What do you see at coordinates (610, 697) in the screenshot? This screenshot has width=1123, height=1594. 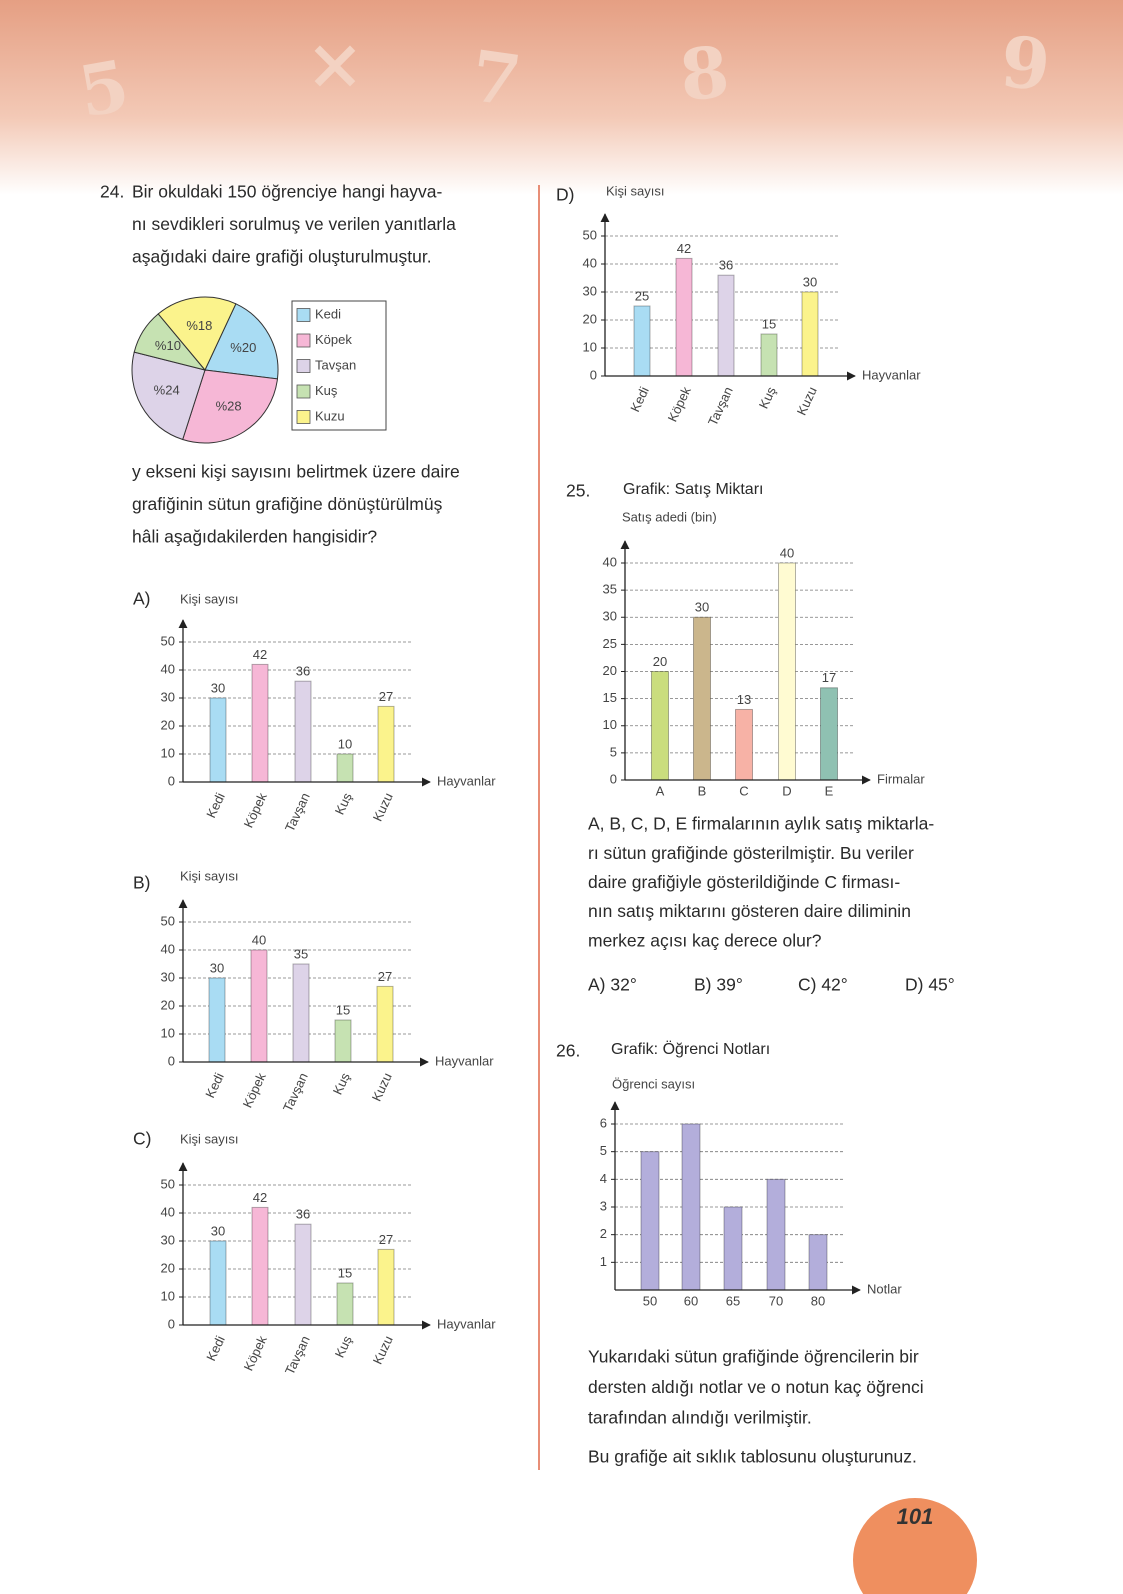 I see `y-tick-label: 15` at bounding box center [610, 697].